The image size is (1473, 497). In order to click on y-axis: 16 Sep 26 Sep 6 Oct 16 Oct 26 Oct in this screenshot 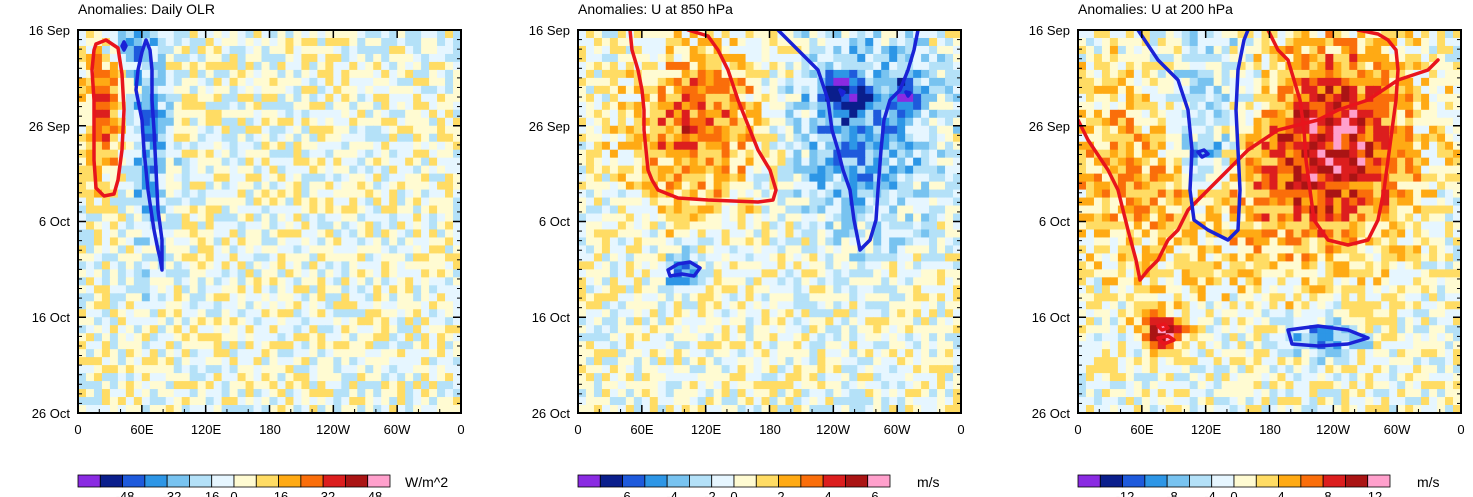, I will do `click(50, 222)`.